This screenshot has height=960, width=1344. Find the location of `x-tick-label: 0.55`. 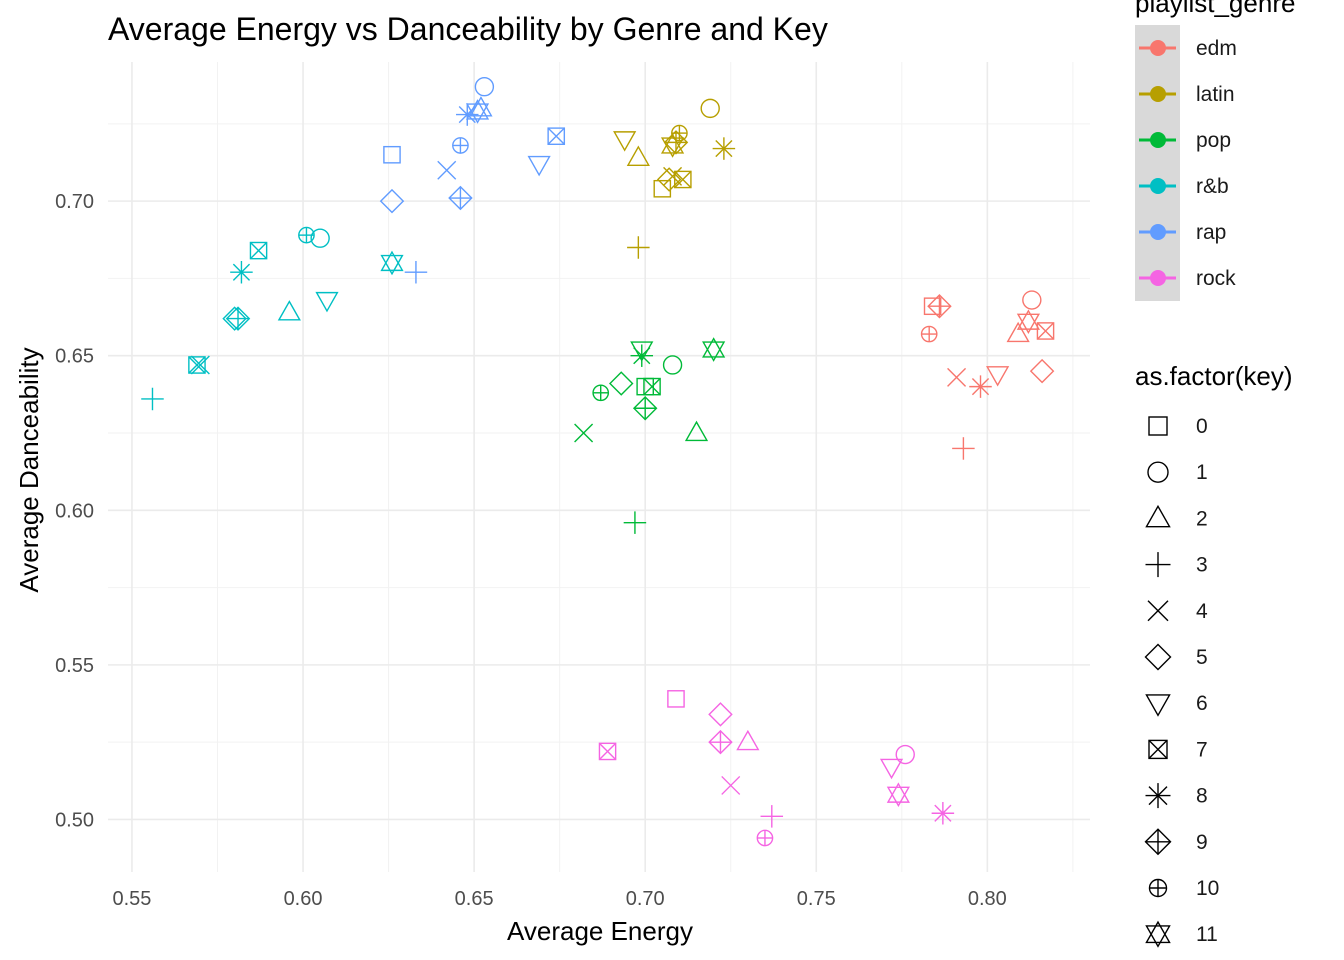

x-tick-label: 0.55 is located at coordinates (131, 899).